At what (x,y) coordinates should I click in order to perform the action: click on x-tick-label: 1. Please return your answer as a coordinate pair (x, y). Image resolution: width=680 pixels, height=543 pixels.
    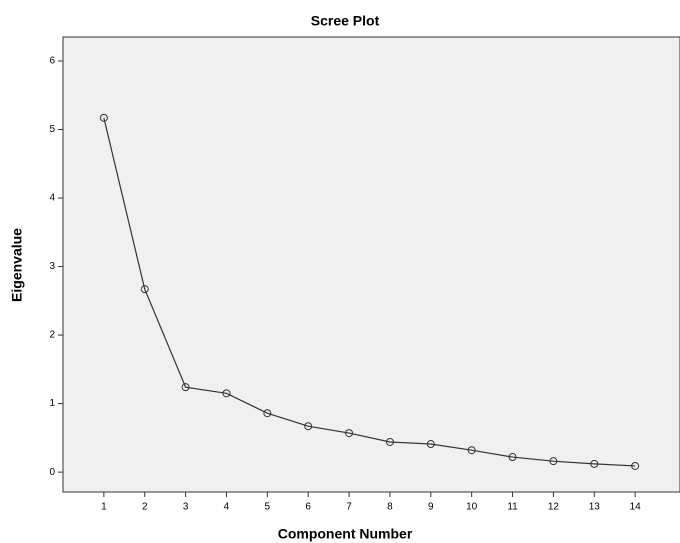
    Looking at the image, I should click on (104, 507).